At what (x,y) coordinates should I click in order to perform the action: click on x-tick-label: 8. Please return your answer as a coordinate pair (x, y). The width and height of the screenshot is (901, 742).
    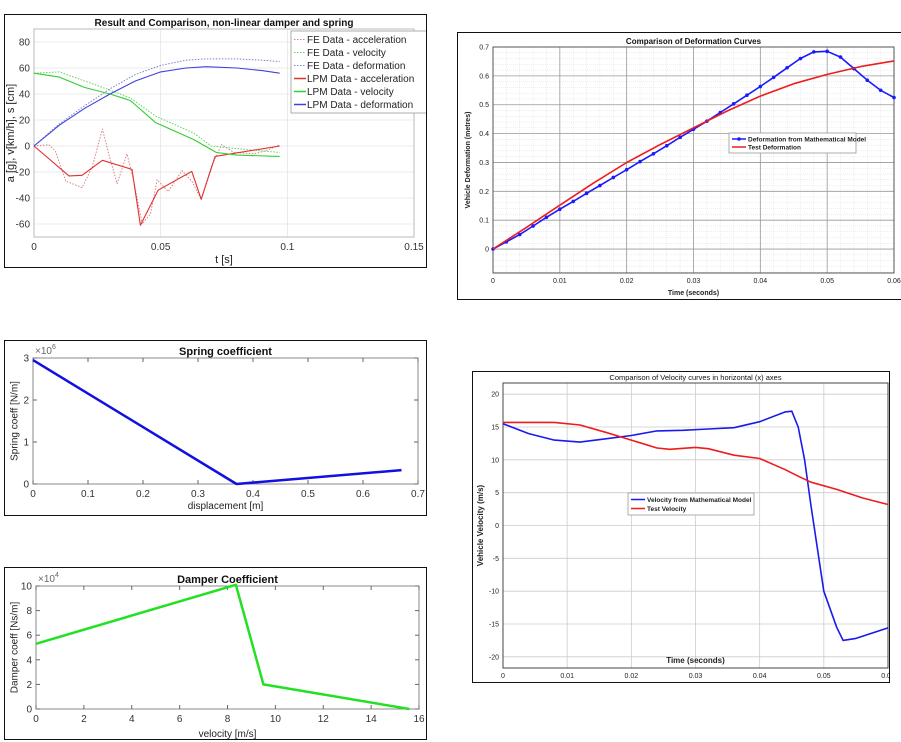
    Looking at the image, I should click on (228, 719).